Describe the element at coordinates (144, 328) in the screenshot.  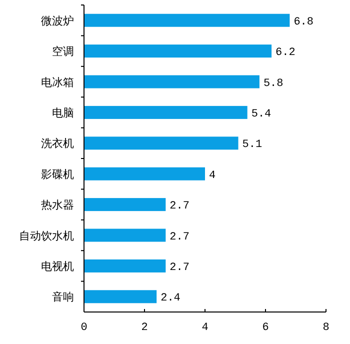
I see `x-tick-label: 2` at that location.